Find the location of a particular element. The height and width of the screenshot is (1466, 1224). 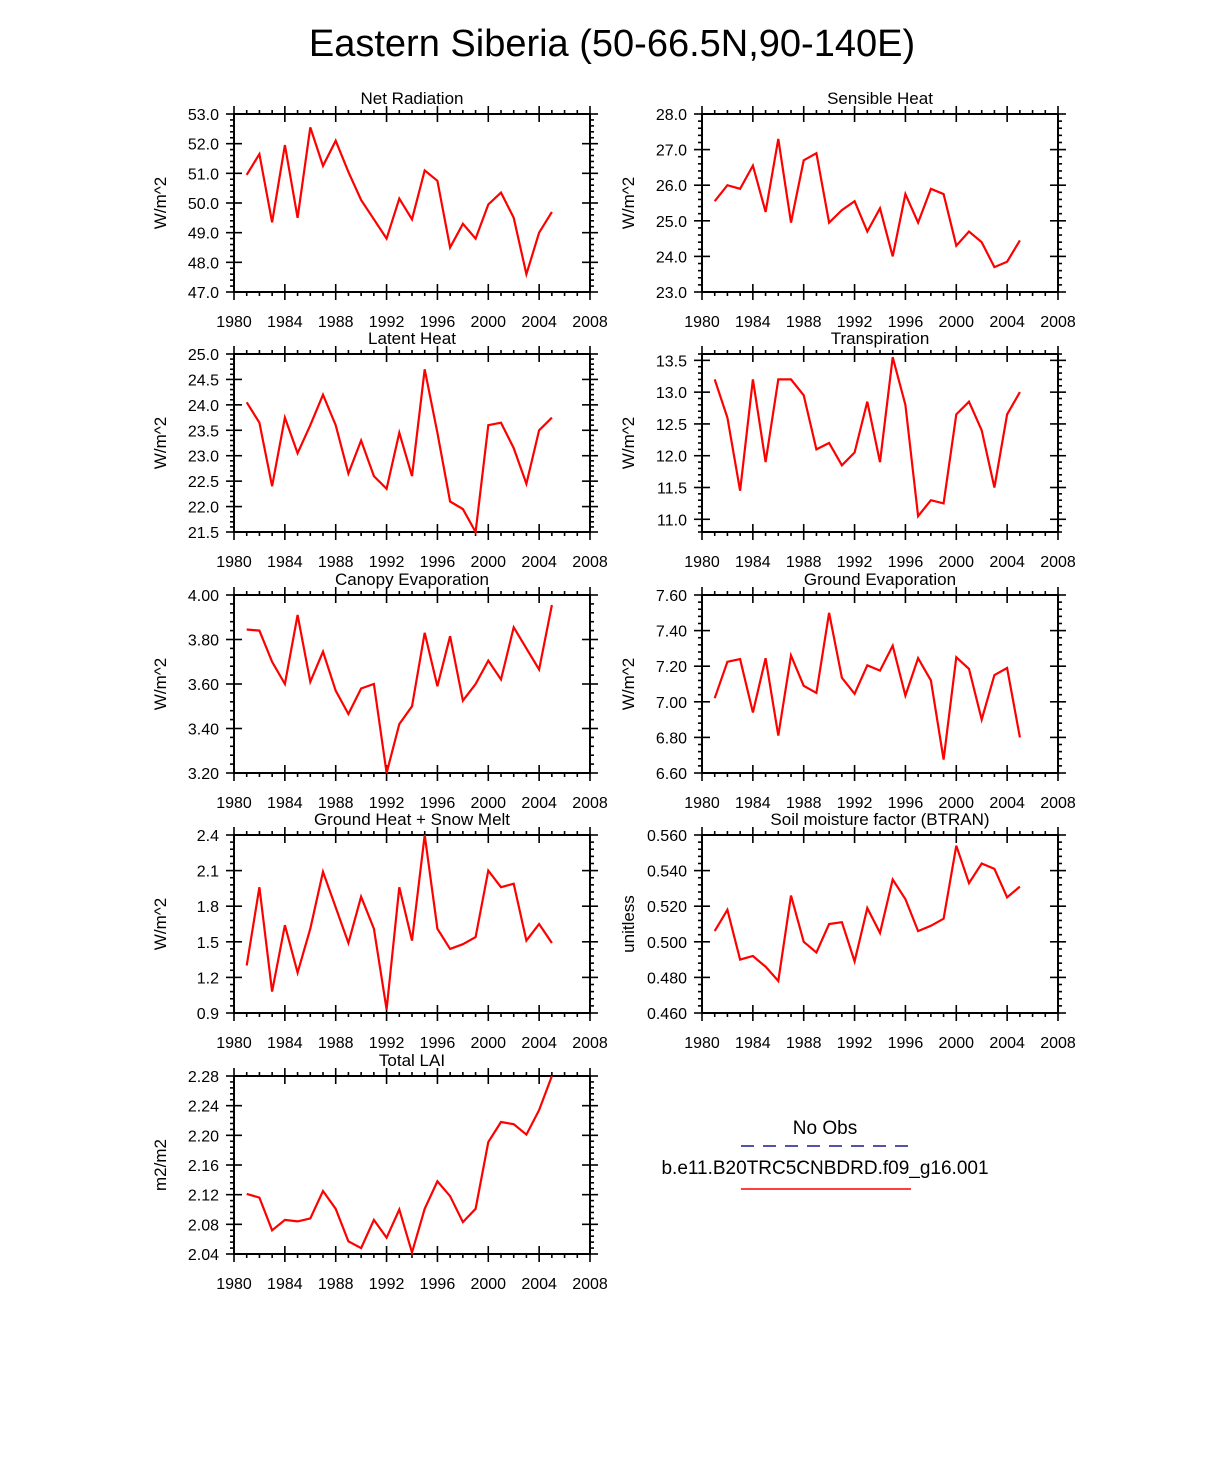

y-tick-label: 2.20 is located at coordinates (203, 1136).